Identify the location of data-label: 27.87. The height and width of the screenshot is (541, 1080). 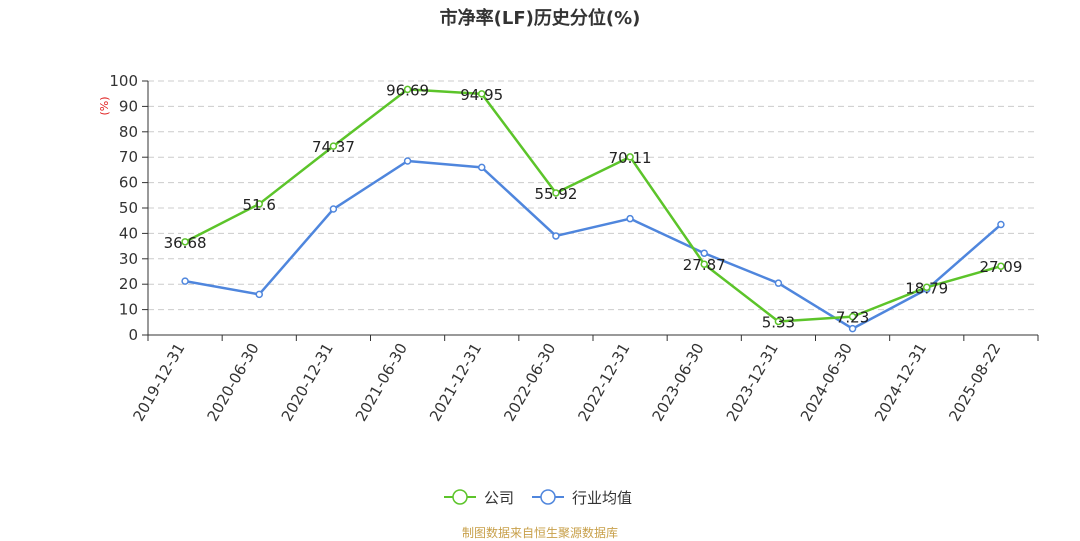
(704, 265).